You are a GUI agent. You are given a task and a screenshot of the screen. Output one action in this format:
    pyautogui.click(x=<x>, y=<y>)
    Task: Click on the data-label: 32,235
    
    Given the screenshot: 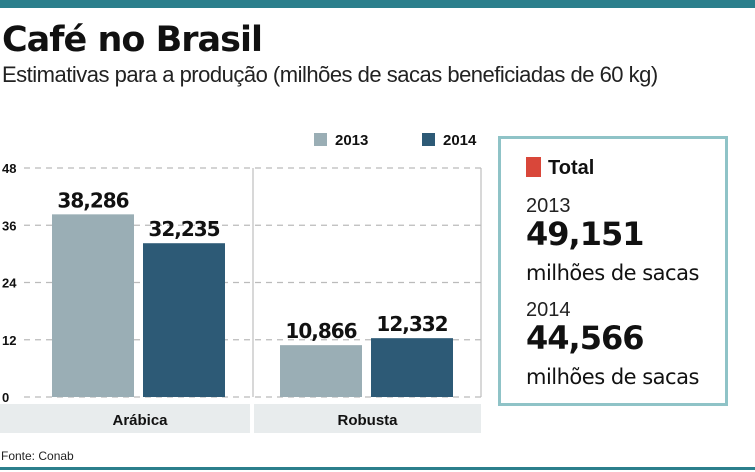 What is the action you would take?
    pyautogui.click(x=183, y=229)
    